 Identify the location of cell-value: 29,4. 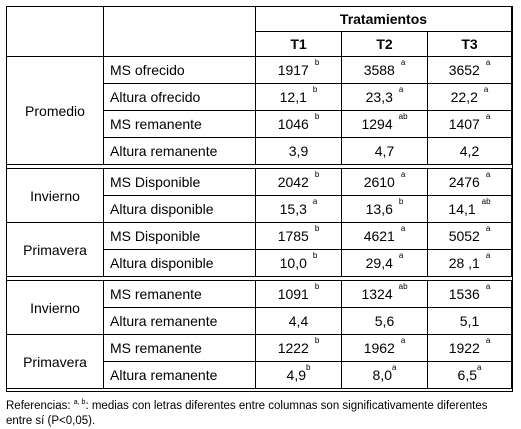
(379, 263).